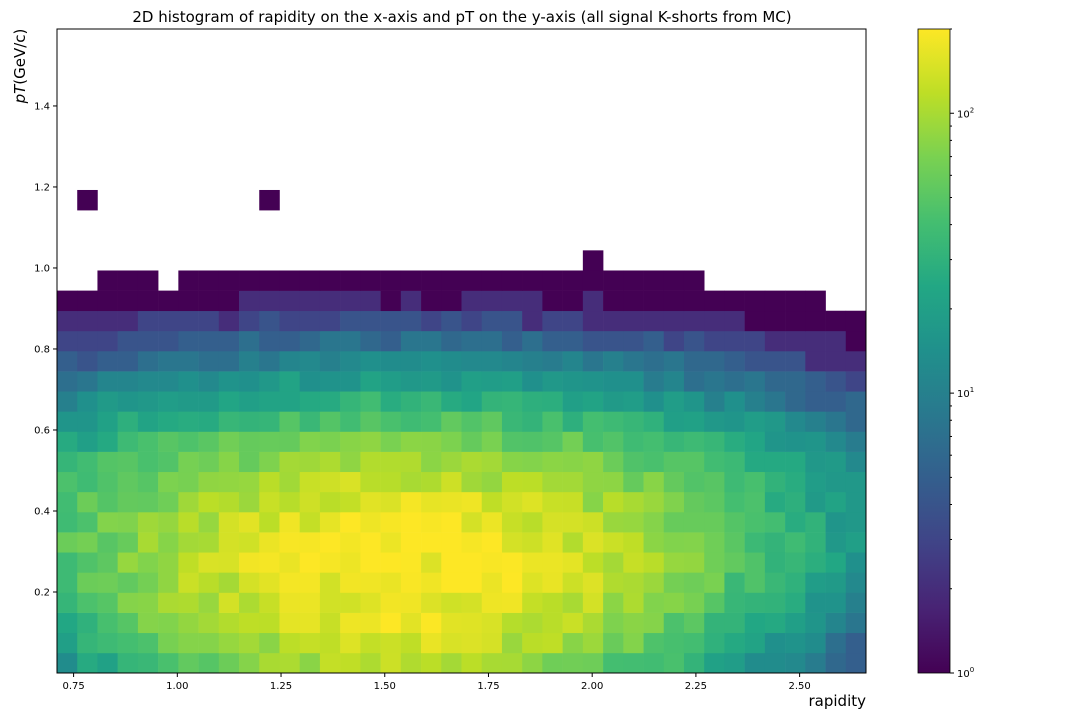 The image size is (1080, 720). I want to click on x-tick-label: 2.00, so click(592, 686).